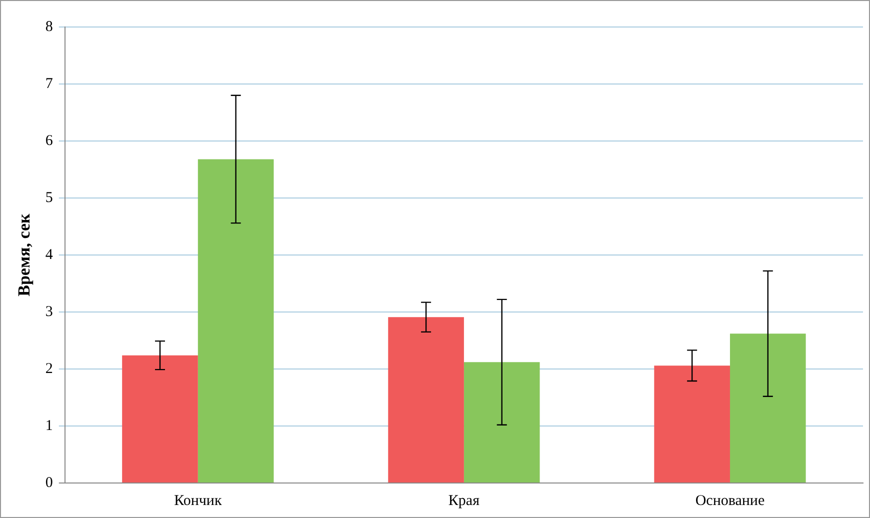 This screenshot has width=870, height=518. I want to click on y-tick-label: 6, so click(49, 140).